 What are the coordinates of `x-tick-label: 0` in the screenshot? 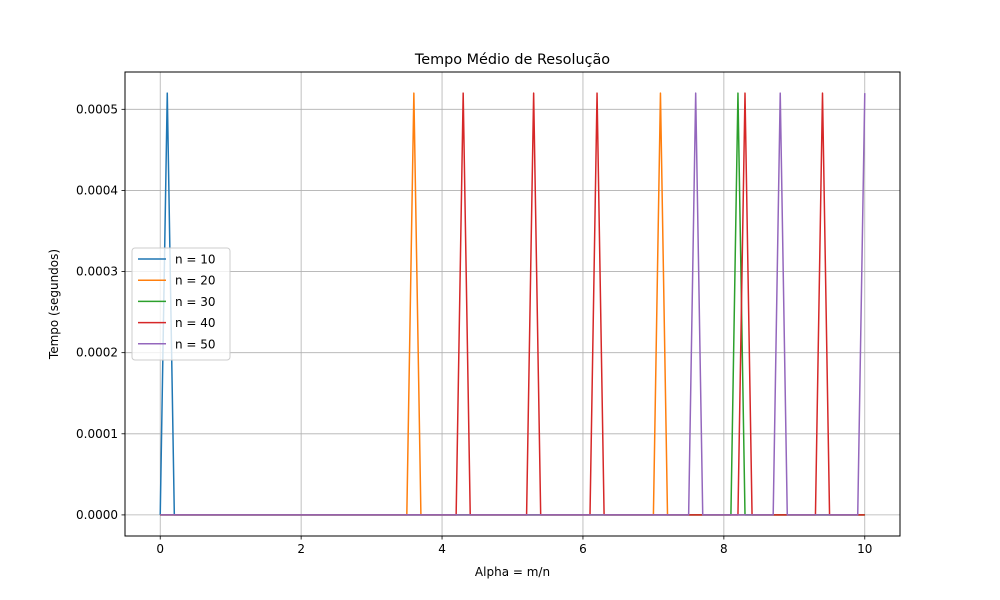 It's located at (160, 549).